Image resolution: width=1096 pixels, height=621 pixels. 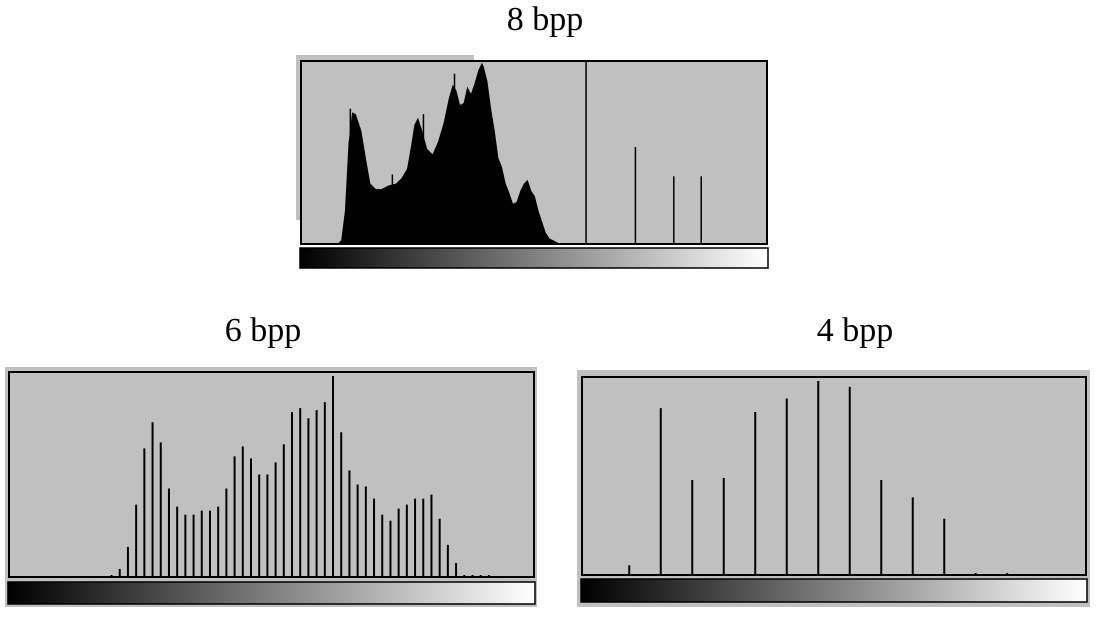 What do you see at coordinates (855, 330) in the screenshot?
I see `chart-title-4bpp: 4 bpp` at bounding box center [855, 330].